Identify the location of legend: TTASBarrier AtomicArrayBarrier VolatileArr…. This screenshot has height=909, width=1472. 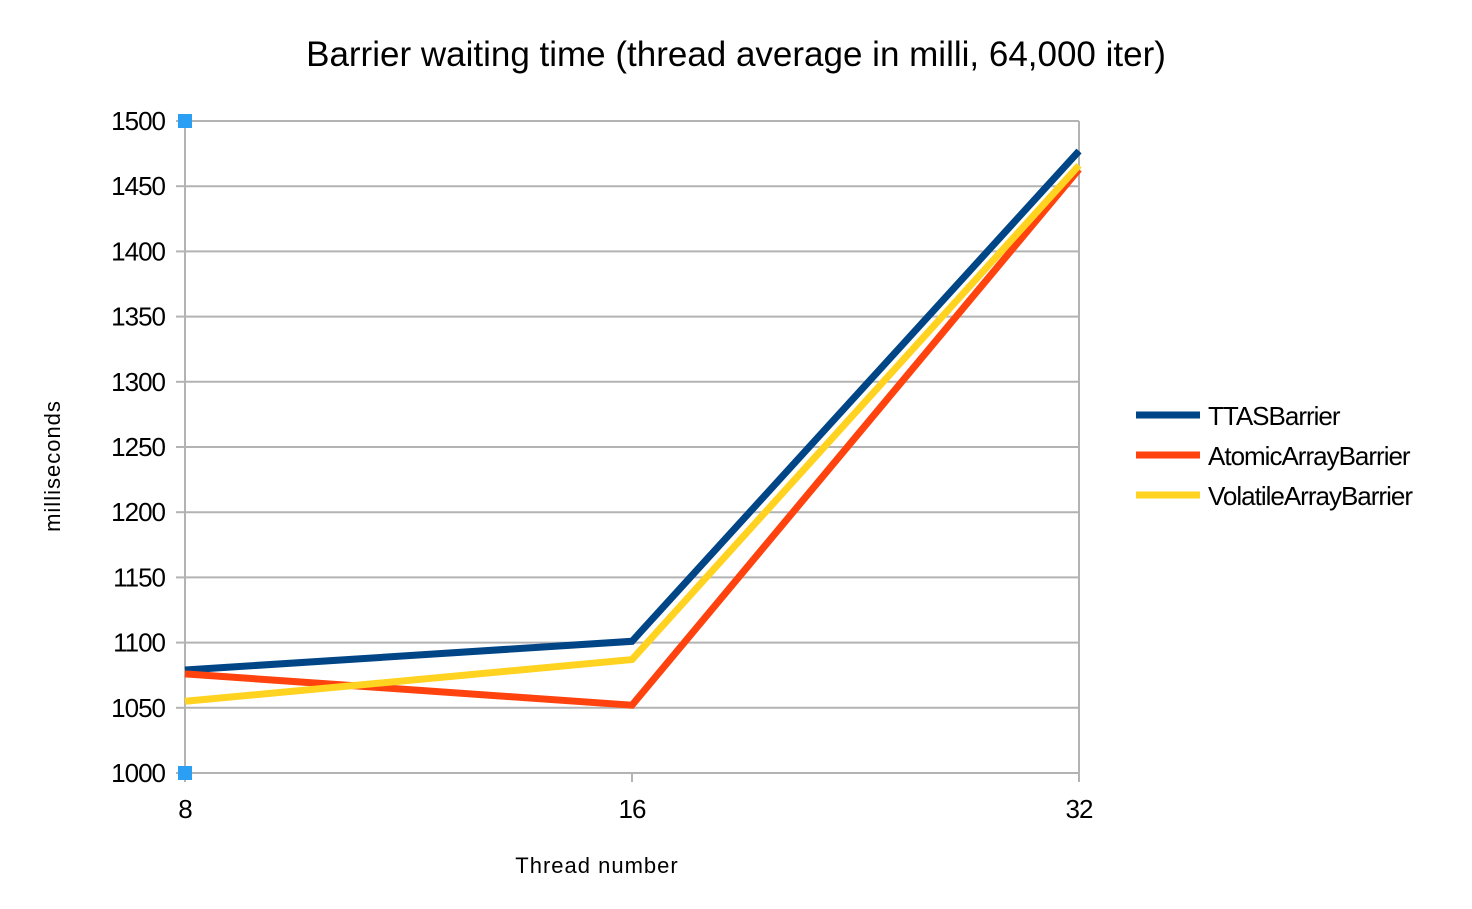
(1274, 456).